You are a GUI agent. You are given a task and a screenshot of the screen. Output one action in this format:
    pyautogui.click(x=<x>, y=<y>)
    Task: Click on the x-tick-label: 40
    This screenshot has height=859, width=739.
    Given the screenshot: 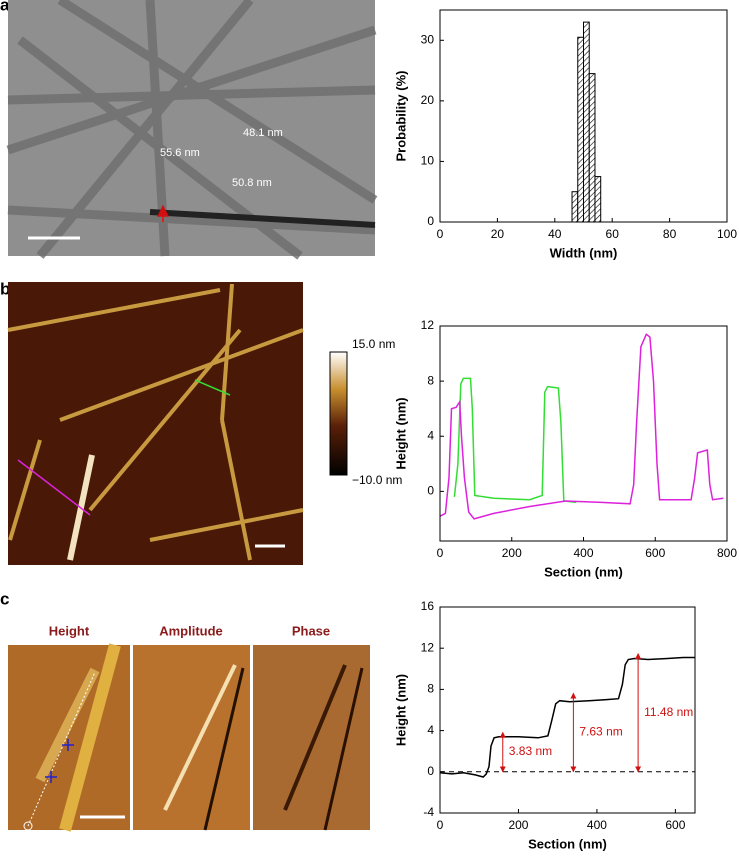 What is the action you would take?
    pyautogui.click(x=555, y=234)
    